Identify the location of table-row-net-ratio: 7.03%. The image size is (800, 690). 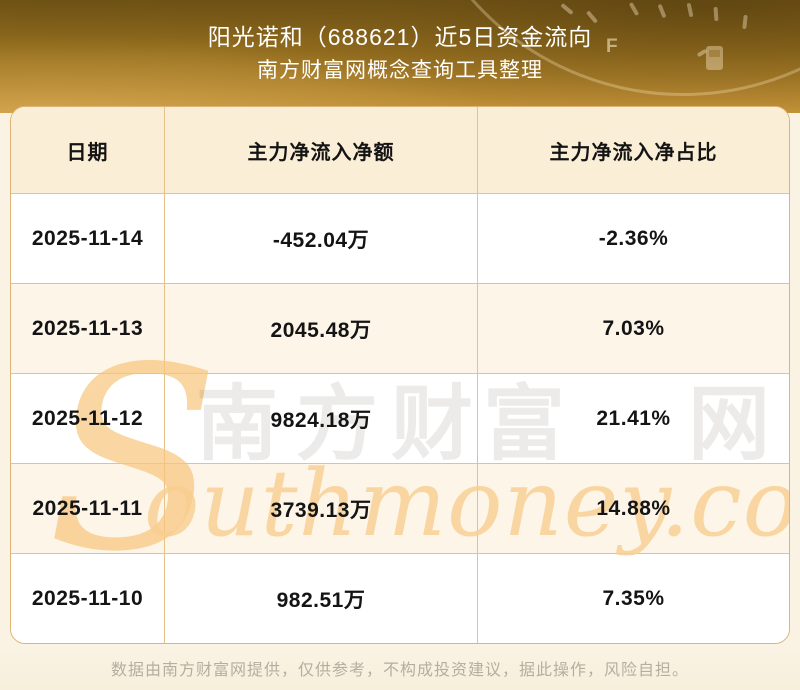
(633, 329).